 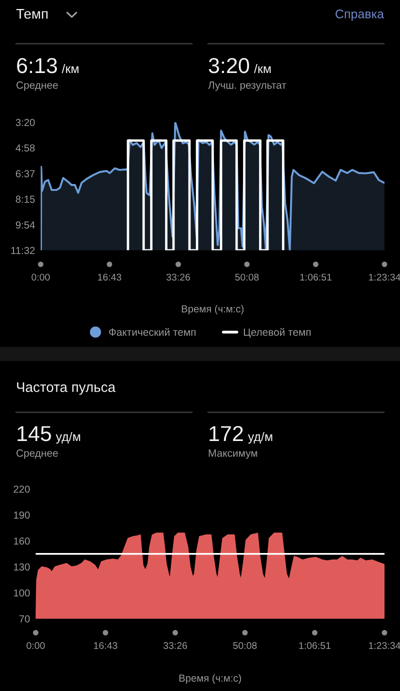 What do you see at coordinates (25, 148) in the screenshot?
I see `y-tick-label: 4:58` at bounding box center [25, 148].